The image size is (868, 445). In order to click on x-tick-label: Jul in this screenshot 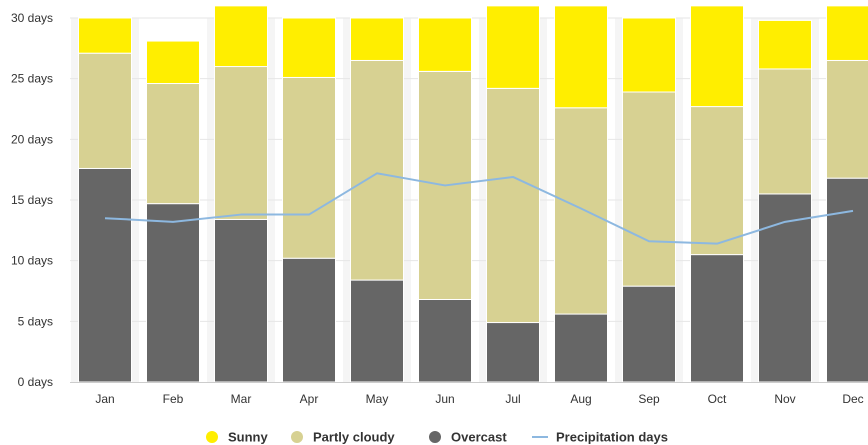, I will do `click(512, 399)`.